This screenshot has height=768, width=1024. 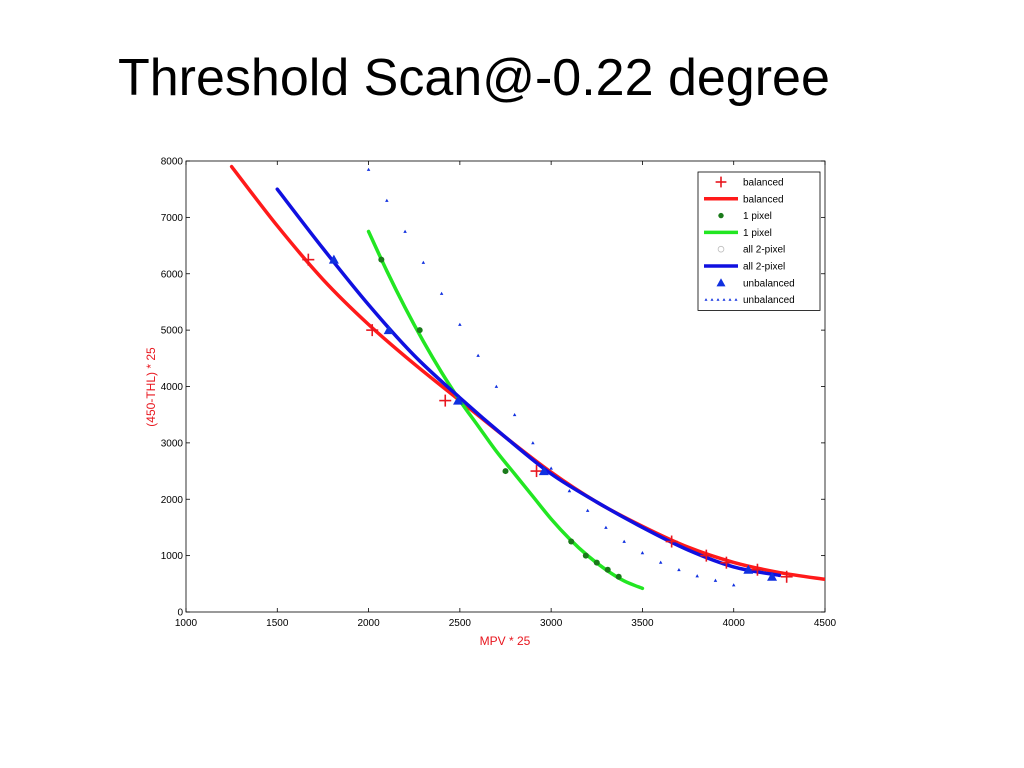 I want to click on legend-box, so click(x=759, y=241).